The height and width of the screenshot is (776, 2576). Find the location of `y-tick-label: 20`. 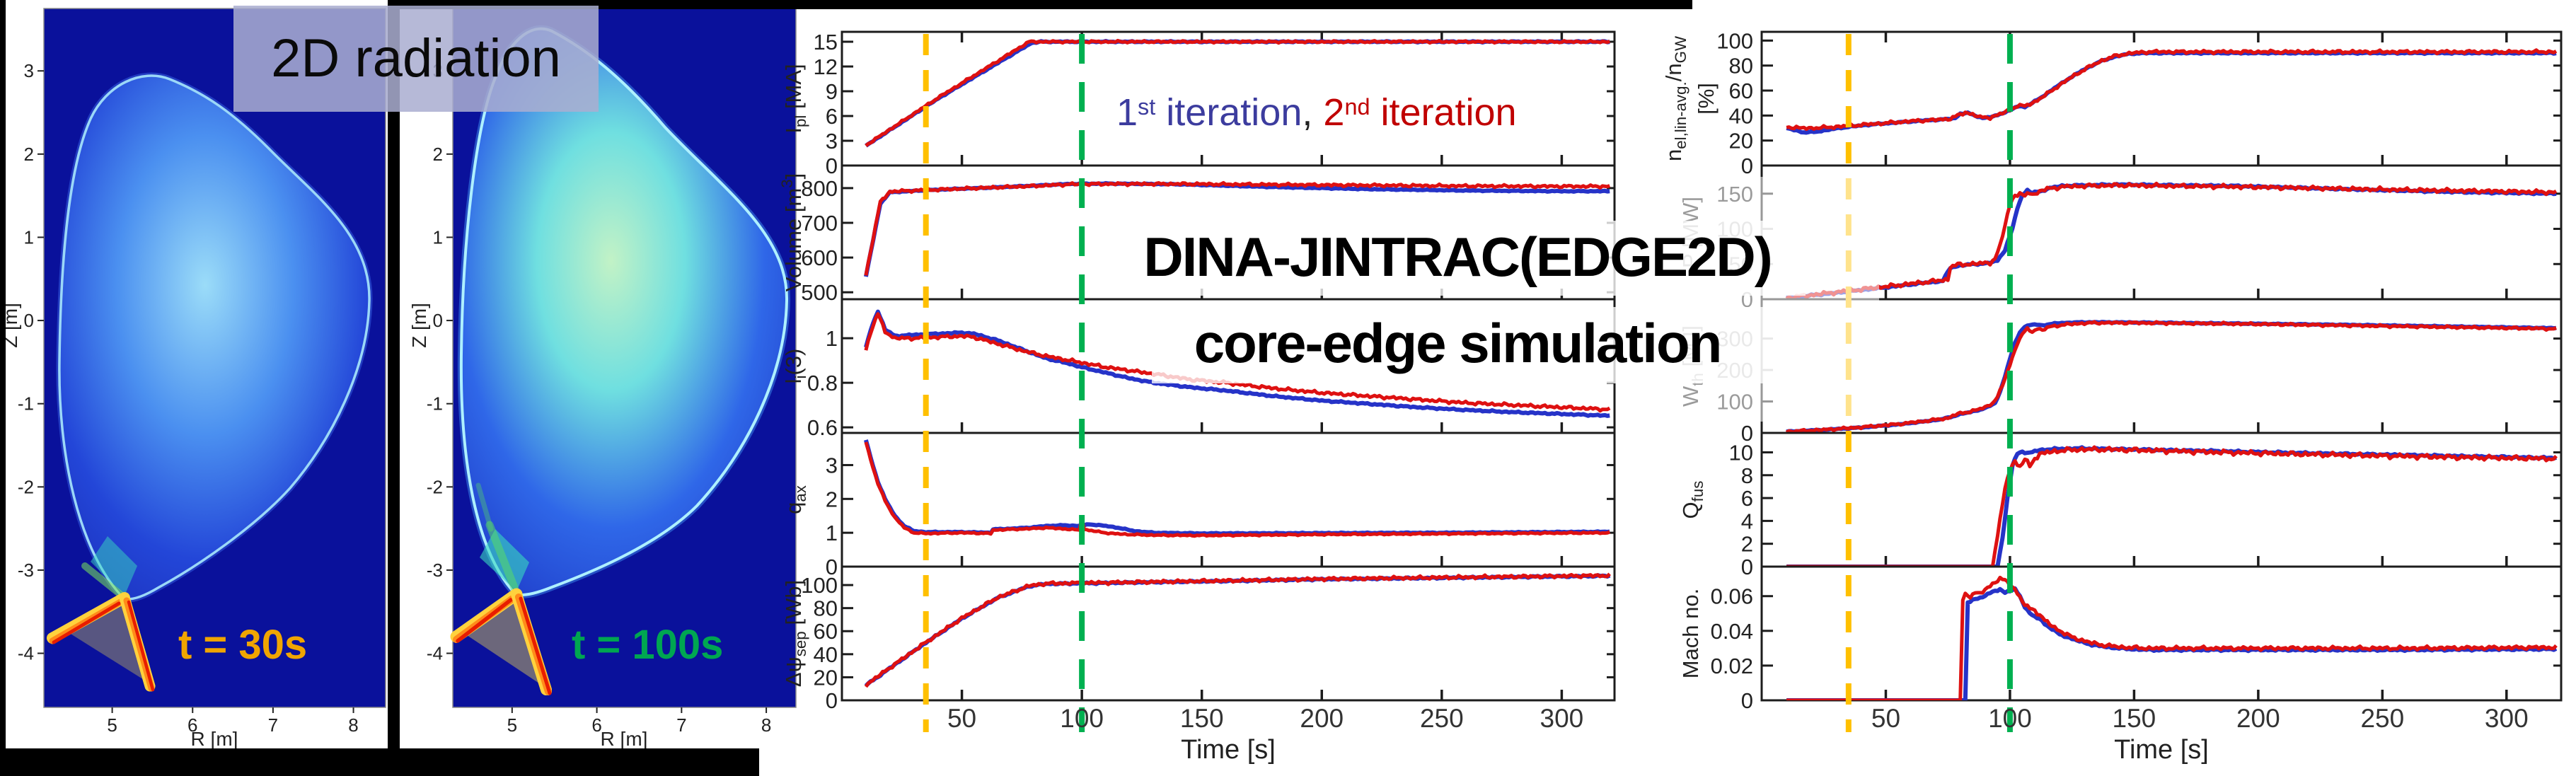

y-tick-label: 20 is located at coordinates (1741, 141).